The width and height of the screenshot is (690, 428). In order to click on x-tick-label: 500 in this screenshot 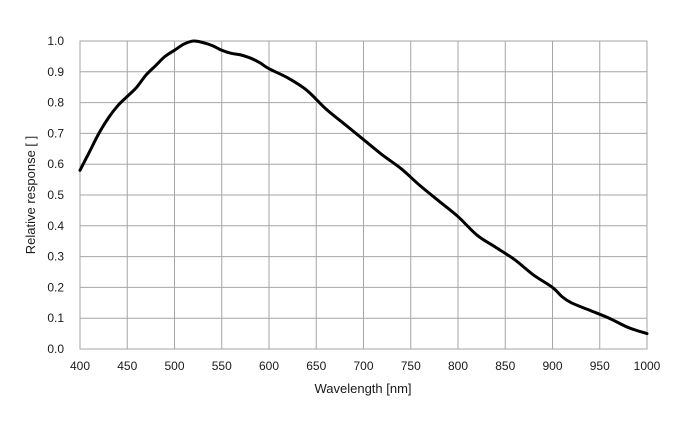, I will do `click(174, 366)`.